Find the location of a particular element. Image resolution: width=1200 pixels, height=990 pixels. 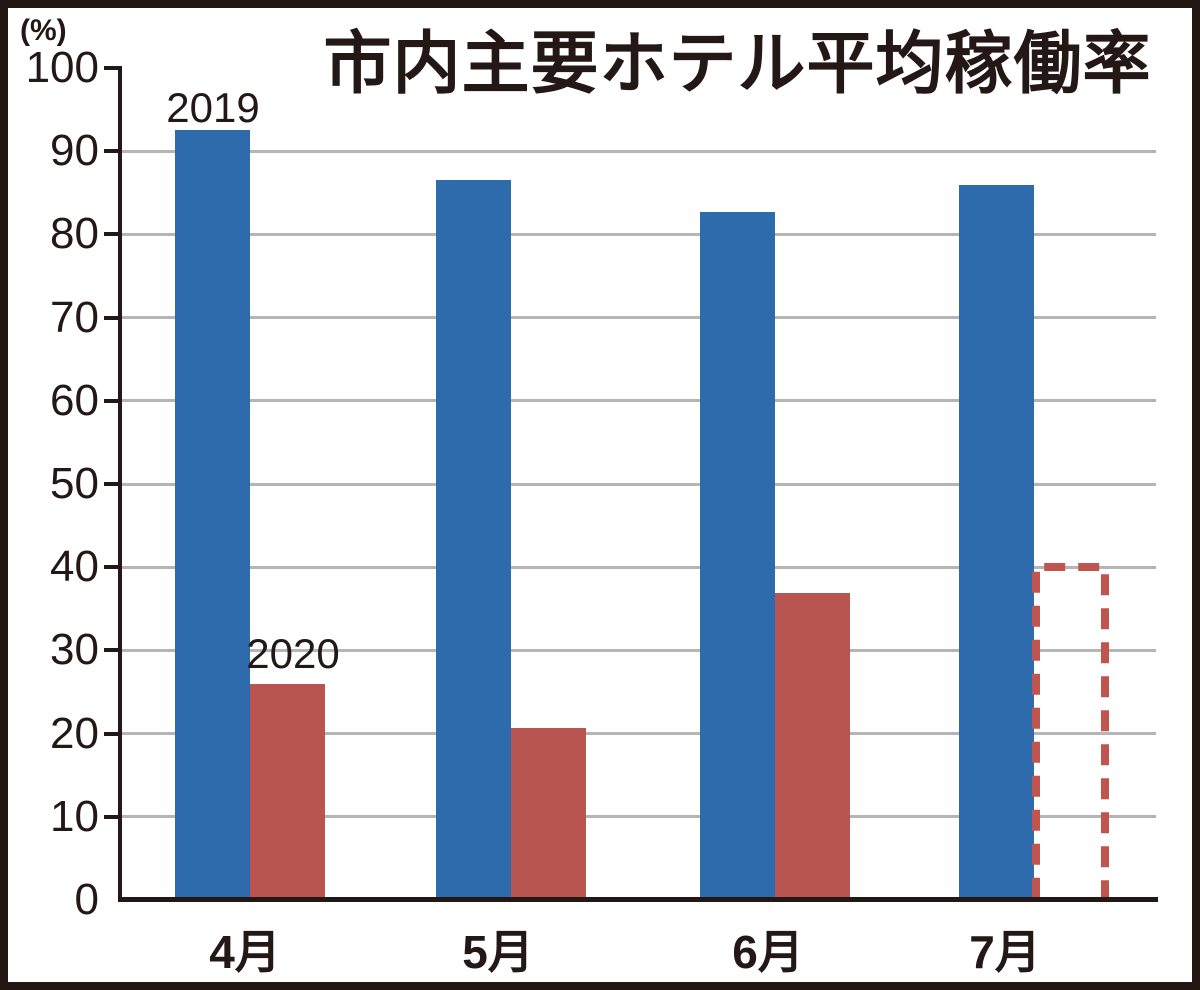

y-tick-label-80: 80 is located at coordinates (74, 234).